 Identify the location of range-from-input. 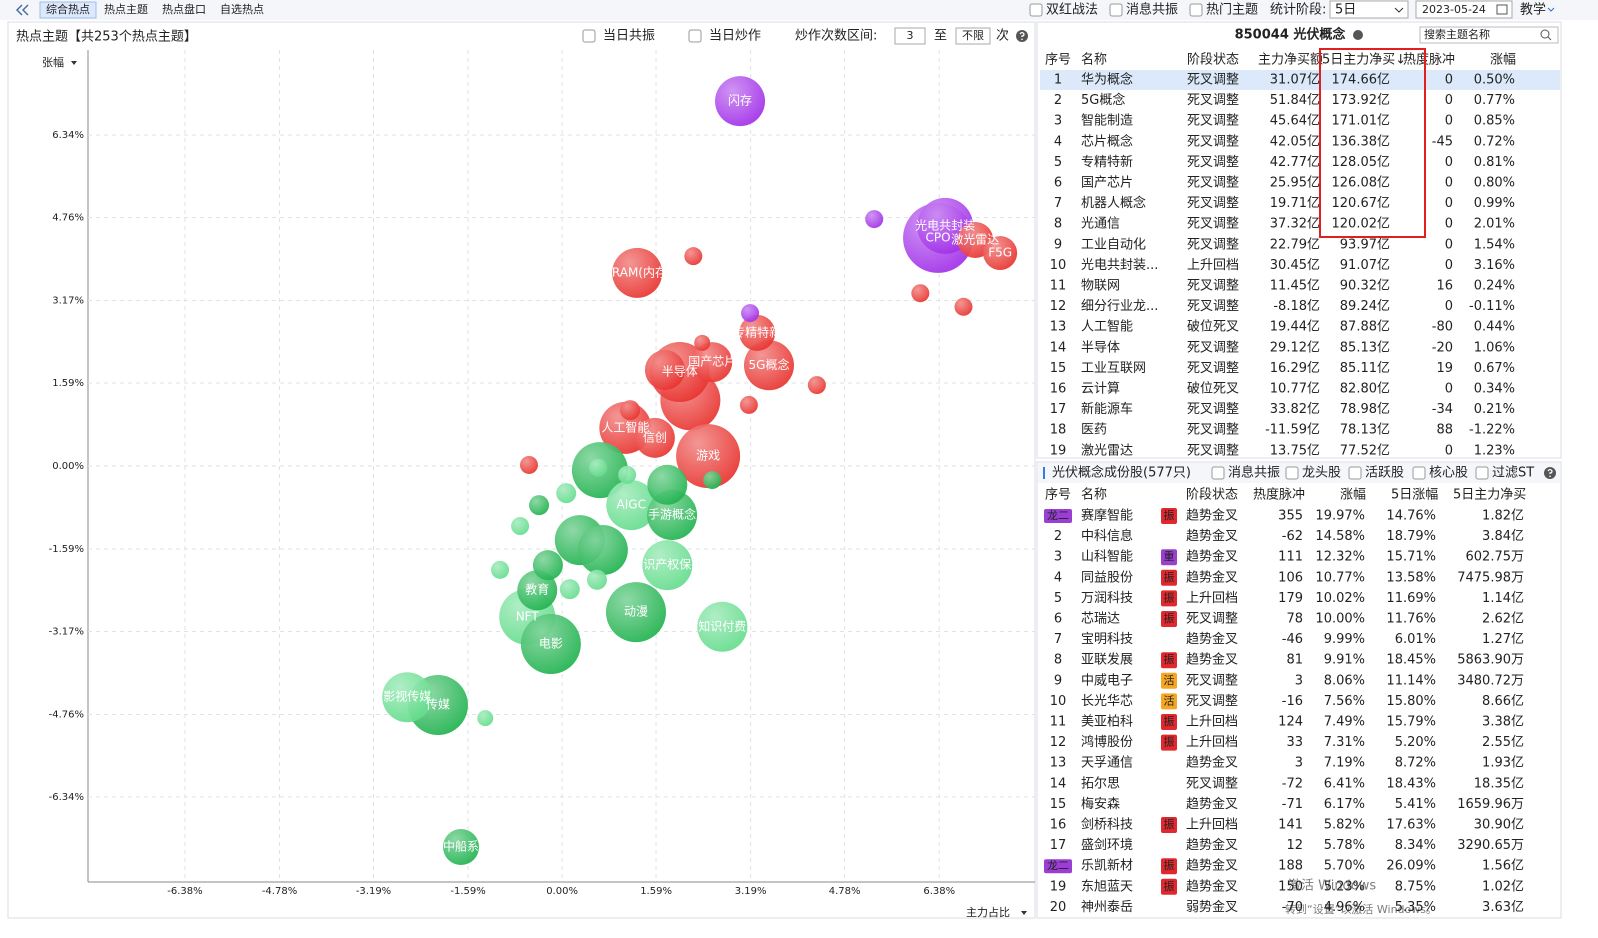
(910, 36).